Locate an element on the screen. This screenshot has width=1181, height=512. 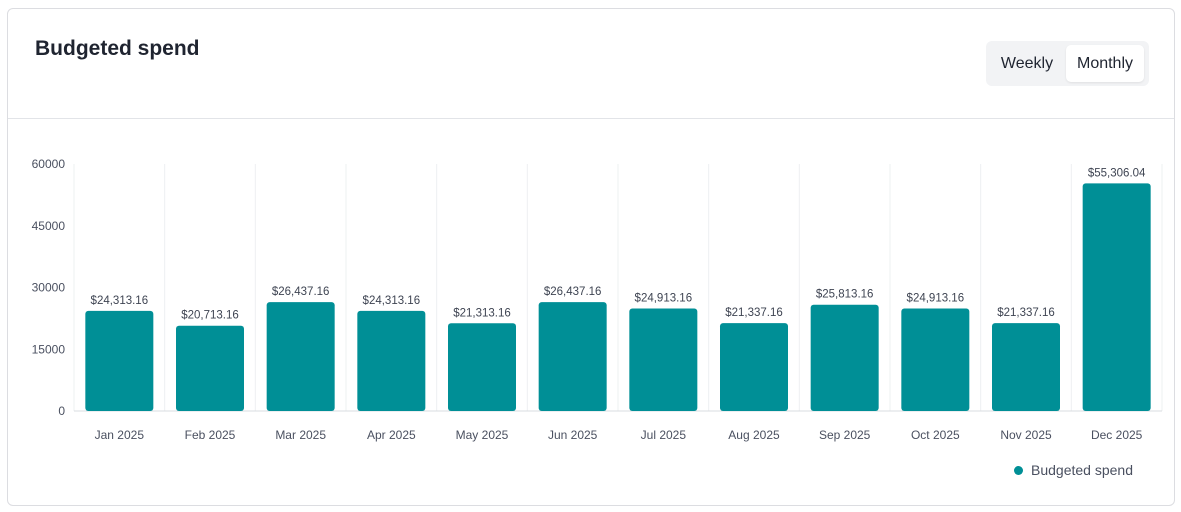
data-label: $25,813.16 is located at coordinates (845, 295).